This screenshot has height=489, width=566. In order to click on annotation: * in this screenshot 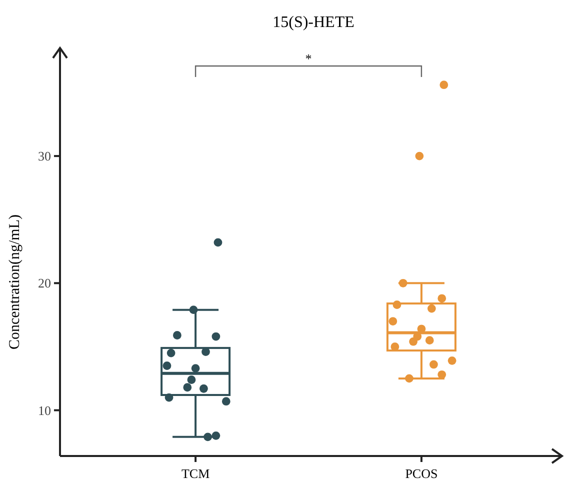, I will do `click(308, 58)`.